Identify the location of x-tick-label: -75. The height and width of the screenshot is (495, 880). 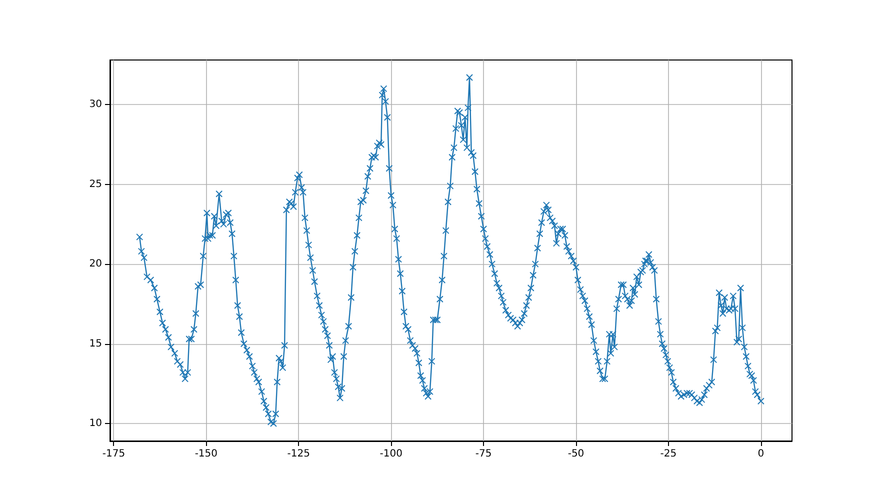
(483, 454).